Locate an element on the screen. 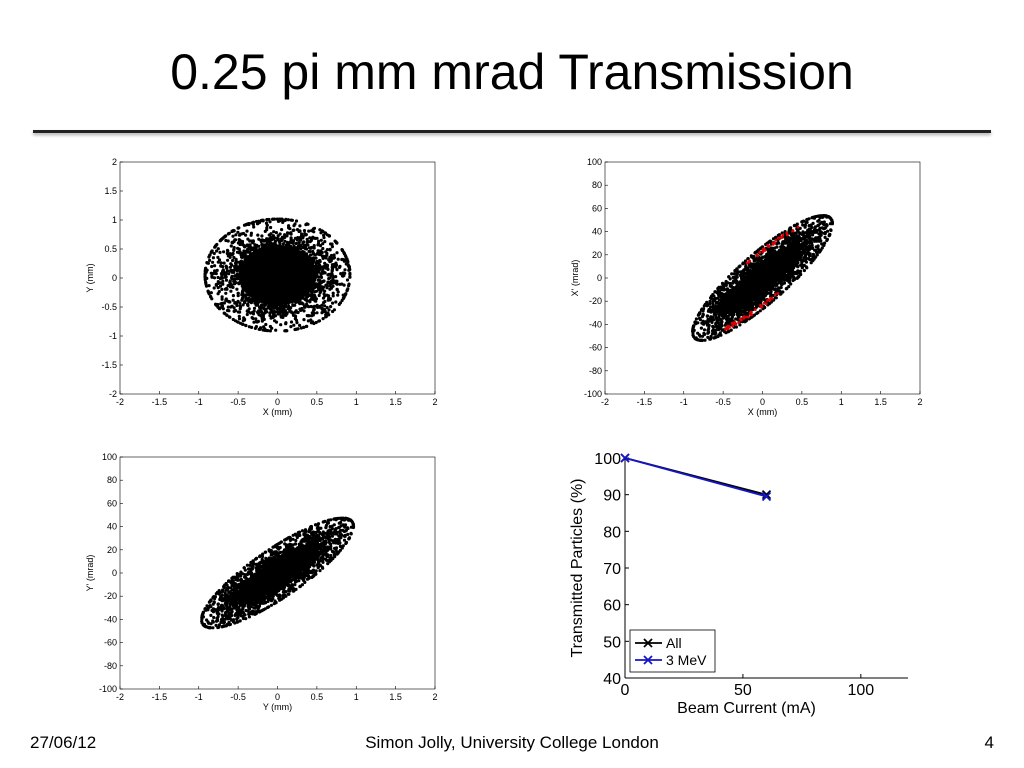  y-axis-label: Y (mm) is located at coordinates (90, 277).